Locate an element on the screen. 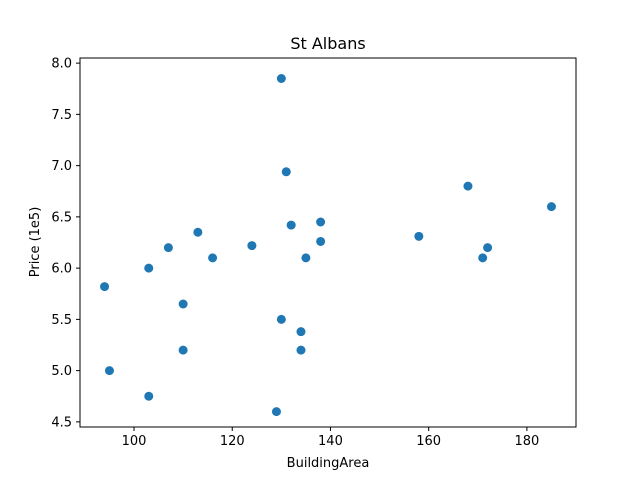  y-tick-label: 4.5 is located at coordinates (61, 422).